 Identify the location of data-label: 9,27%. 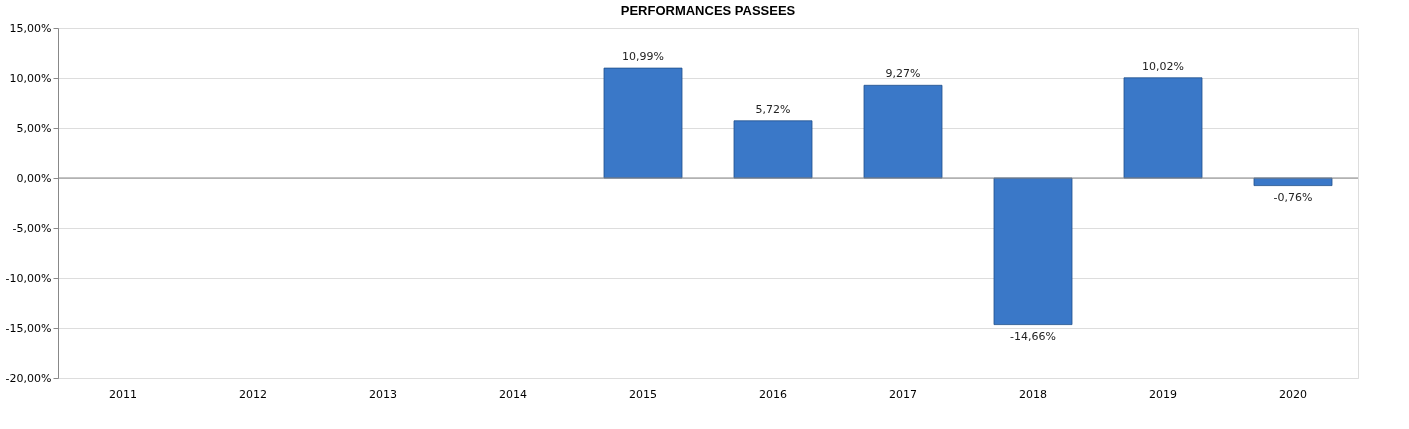
(903, 74).